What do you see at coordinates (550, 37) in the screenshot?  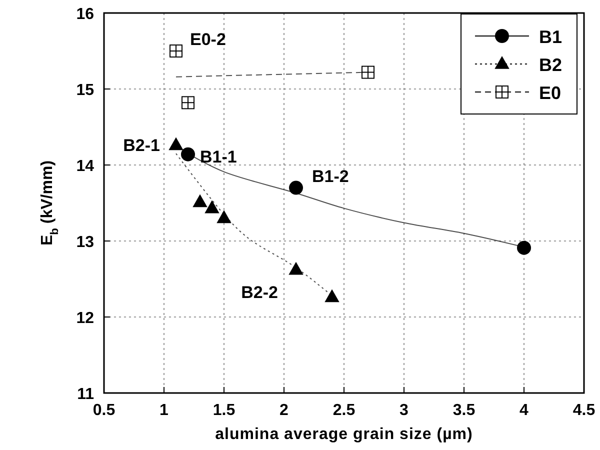 I see `legend-label: B1` at bounding box center [550, 37].